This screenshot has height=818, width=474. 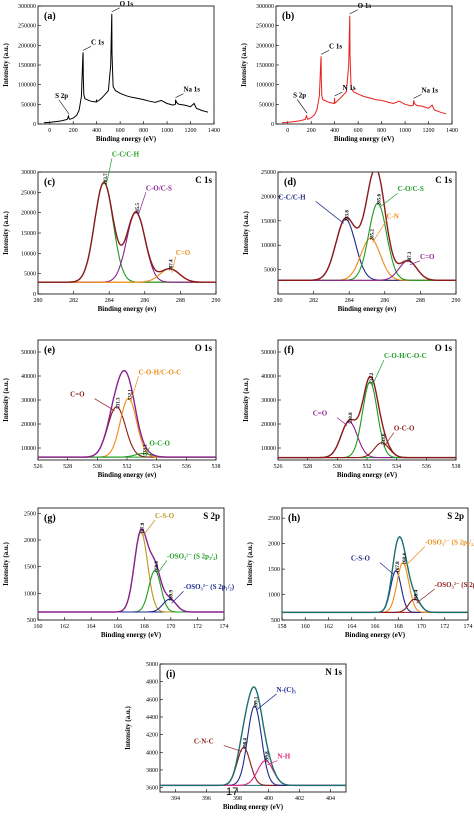 I want to click on y-tick-label: 200000, so click(x=27, y=46).